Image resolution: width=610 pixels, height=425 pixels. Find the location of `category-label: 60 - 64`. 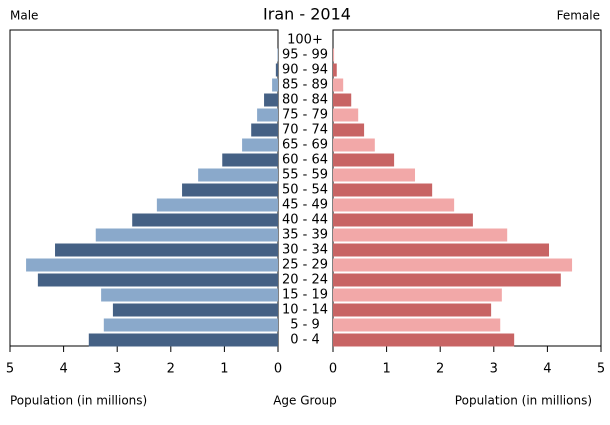

category-label: 60 - 64 is located at coordinates (305, 160).